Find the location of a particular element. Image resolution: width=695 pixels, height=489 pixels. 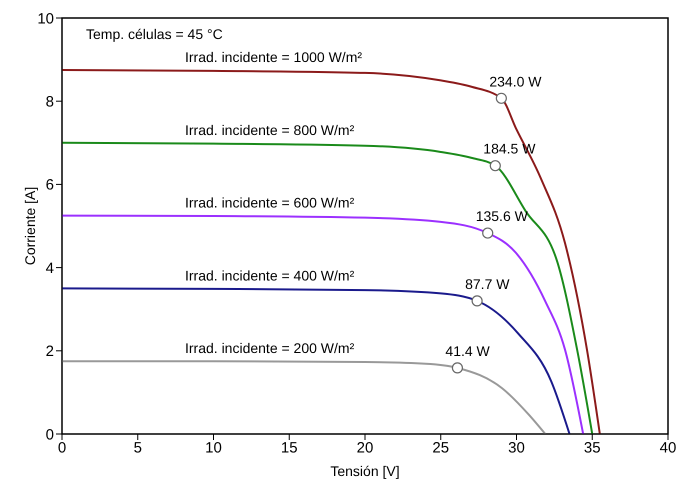

line-series is located at coordinates (304, 397).